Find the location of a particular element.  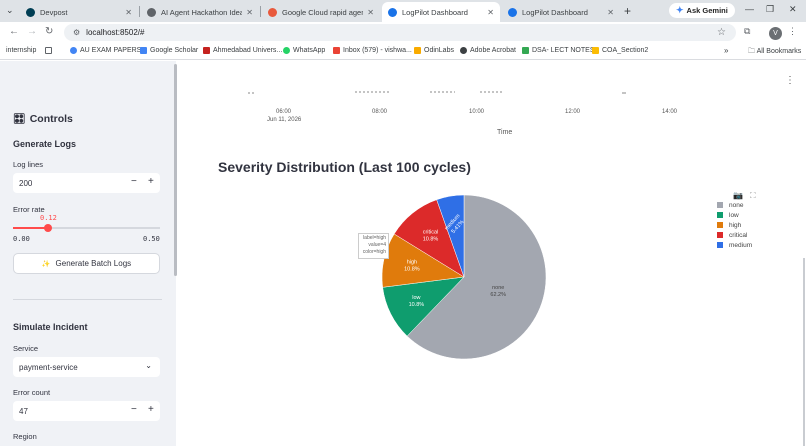

maximize-icon: ❐ is located at coordinates (770, 9).